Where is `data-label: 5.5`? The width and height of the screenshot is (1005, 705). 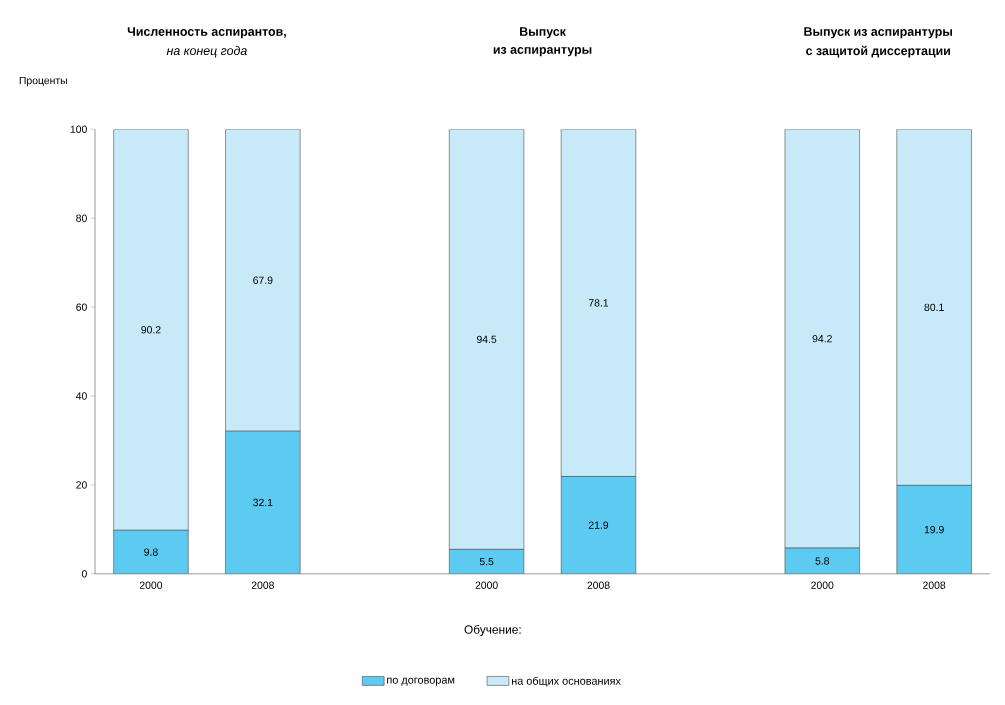 data-label: 5.5 is located at coordinates (486, 561).